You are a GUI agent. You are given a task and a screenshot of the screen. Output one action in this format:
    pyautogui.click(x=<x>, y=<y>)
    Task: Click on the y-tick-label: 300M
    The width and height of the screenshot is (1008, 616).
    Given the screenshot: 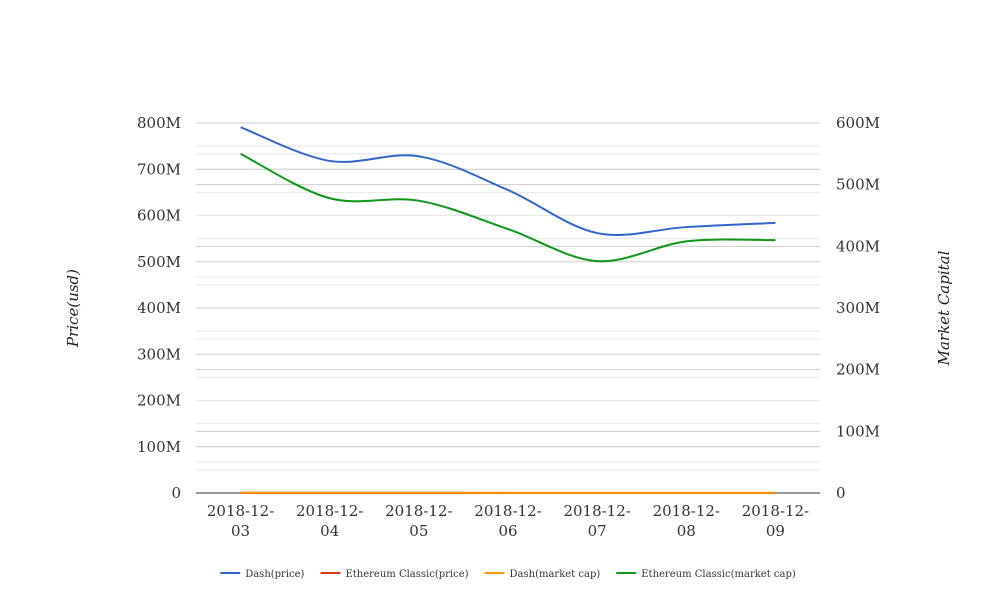 What is the action you would take?
    pyautogui.click(x=159, y=354)
    